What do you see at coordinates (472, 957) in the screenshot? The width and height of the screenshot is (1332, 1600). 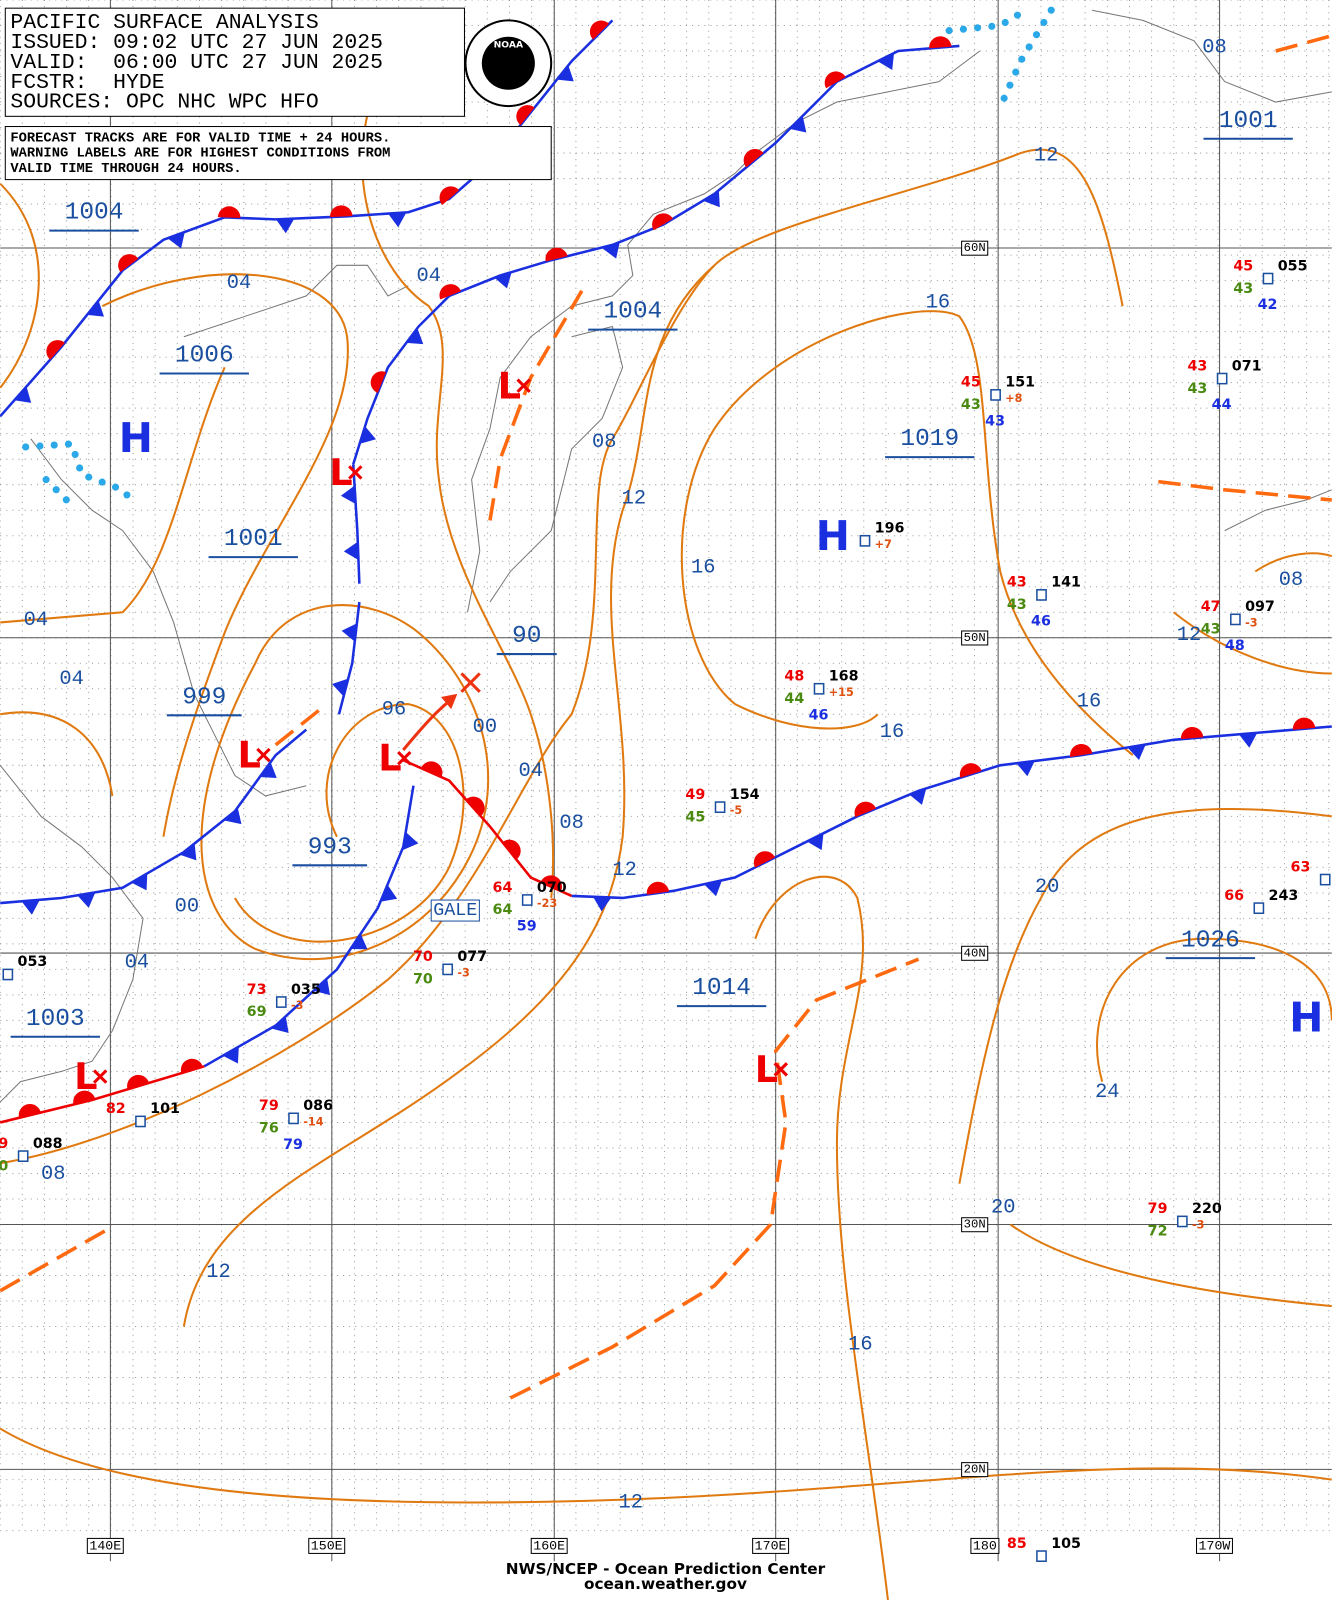 I see `station-pressure: 077` at bounding box center [472, 957].